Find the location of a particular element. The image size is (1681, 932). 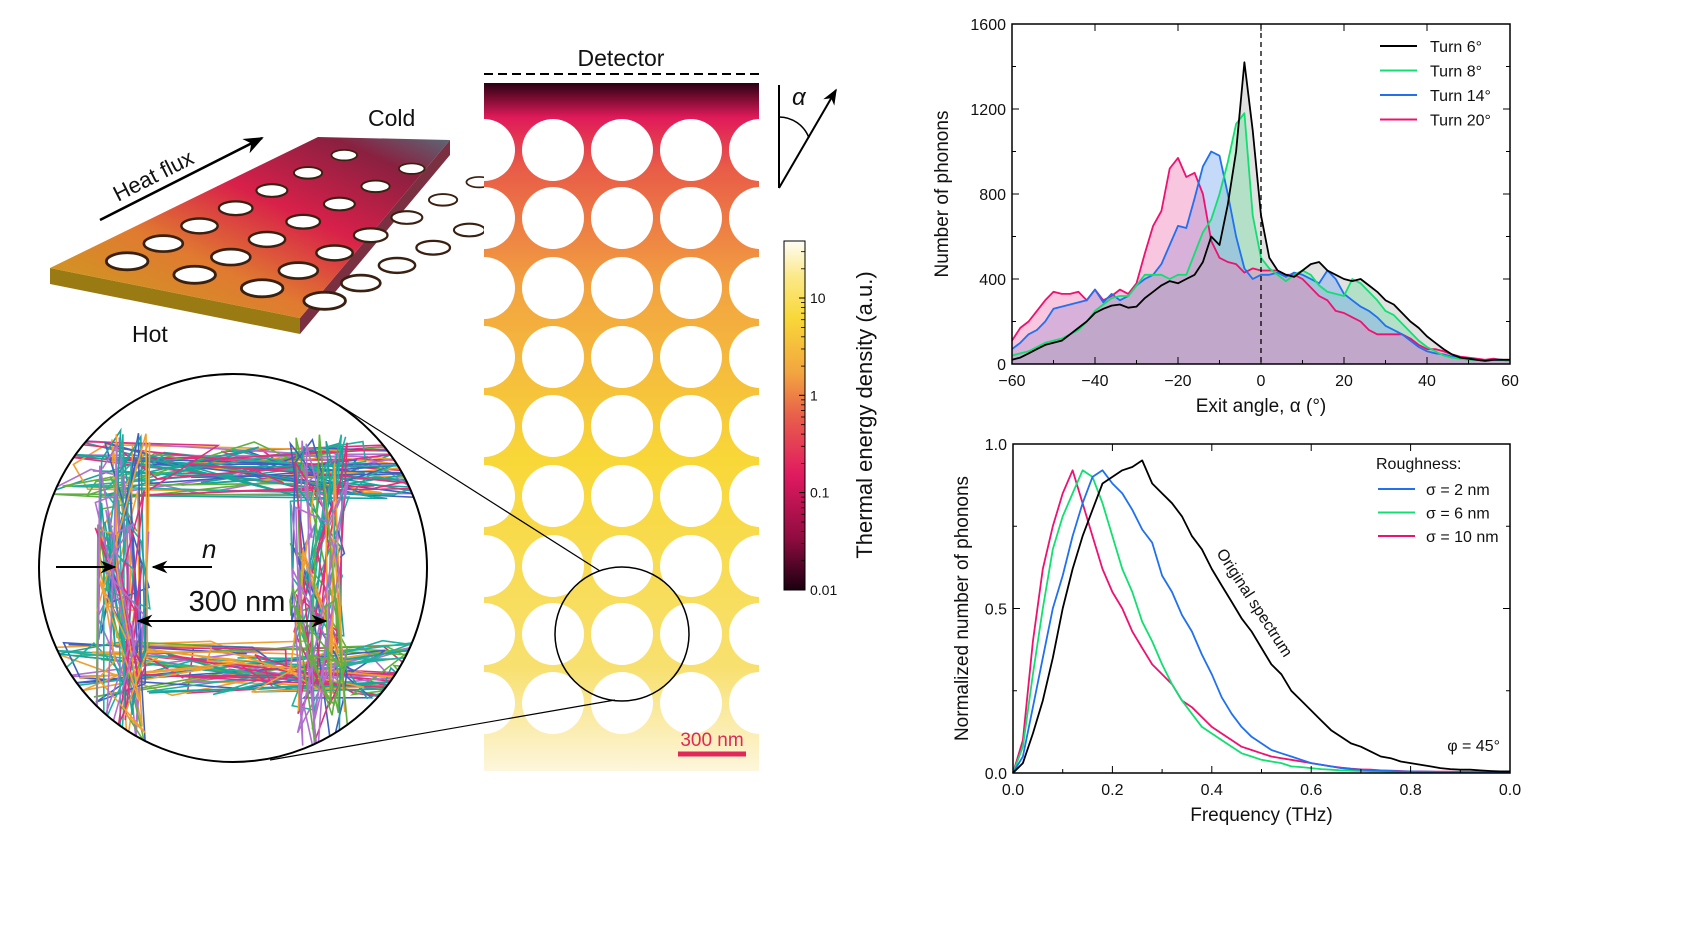

x-tick-label: 0.4 is located at coordinates (1212, 790).